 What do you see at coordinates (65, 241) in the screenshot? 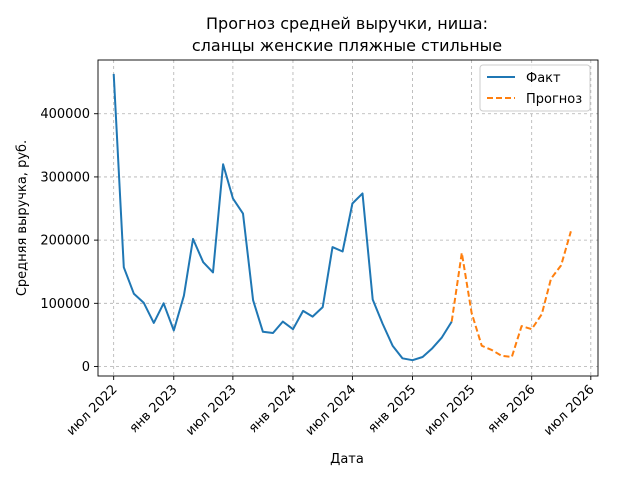
I see `y-tick-label: 200000` at bounding box center [65, 241].